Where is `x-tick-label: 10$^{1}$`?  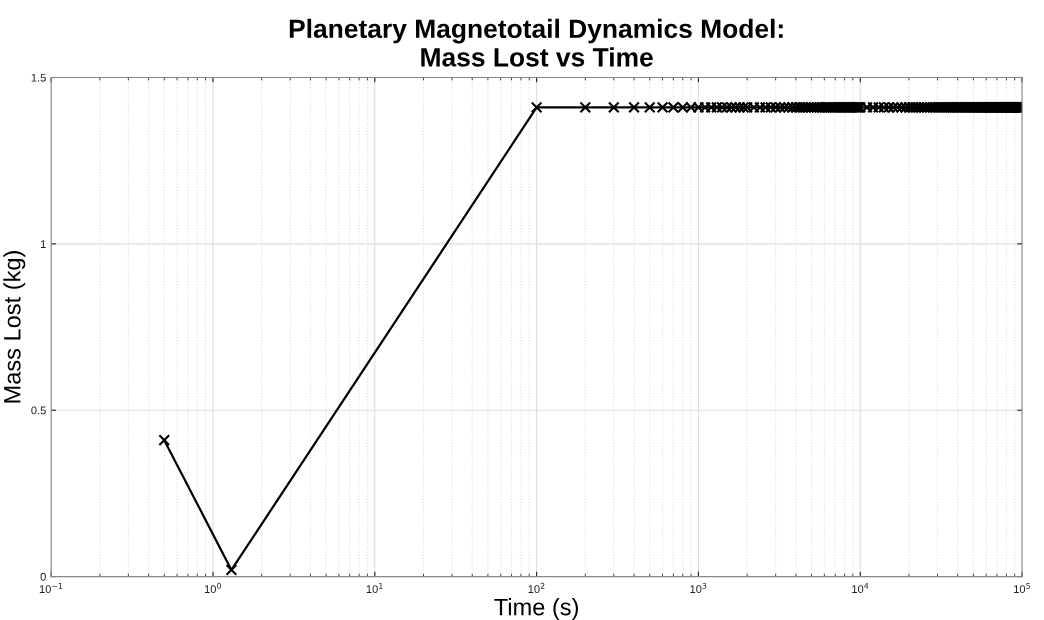
x-tick-label: 10$^{1}$ is located at coordinates (374, 588).